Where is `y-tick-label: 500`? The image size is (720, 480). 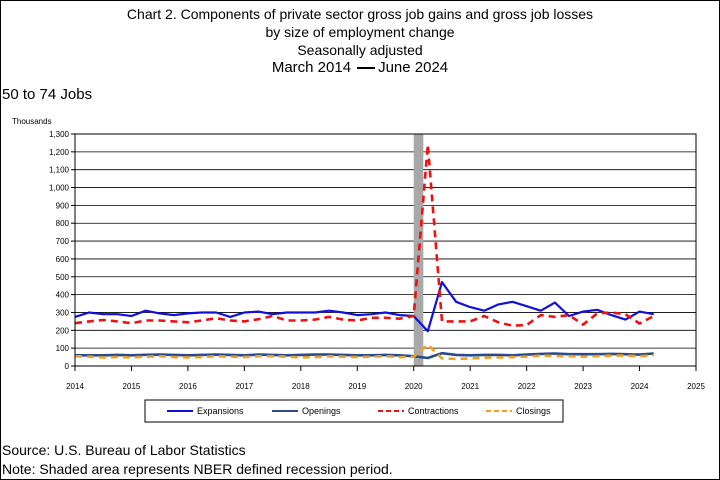 y-tick-label: 500 is located at coordinates (63, 277).